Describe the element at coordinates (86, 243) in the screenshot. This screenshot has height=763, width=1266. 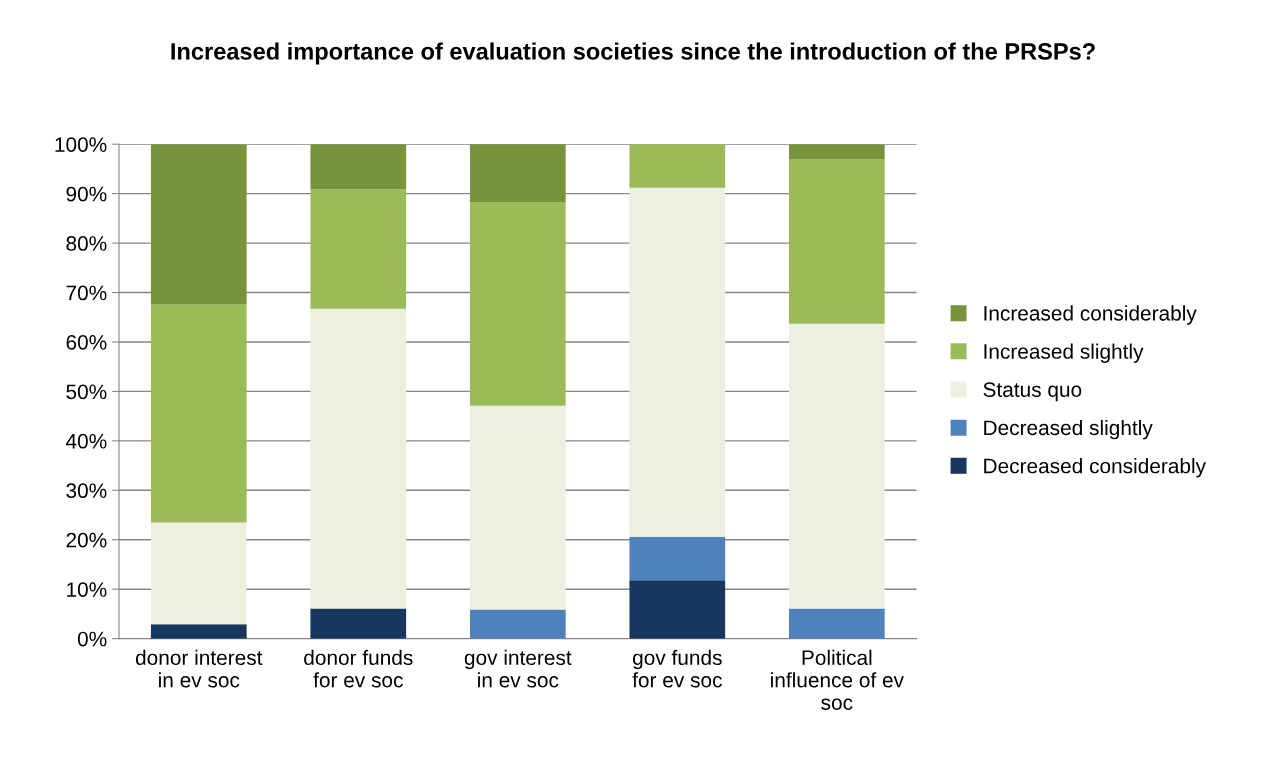
I see `y-tick-label: 80%` at that location.